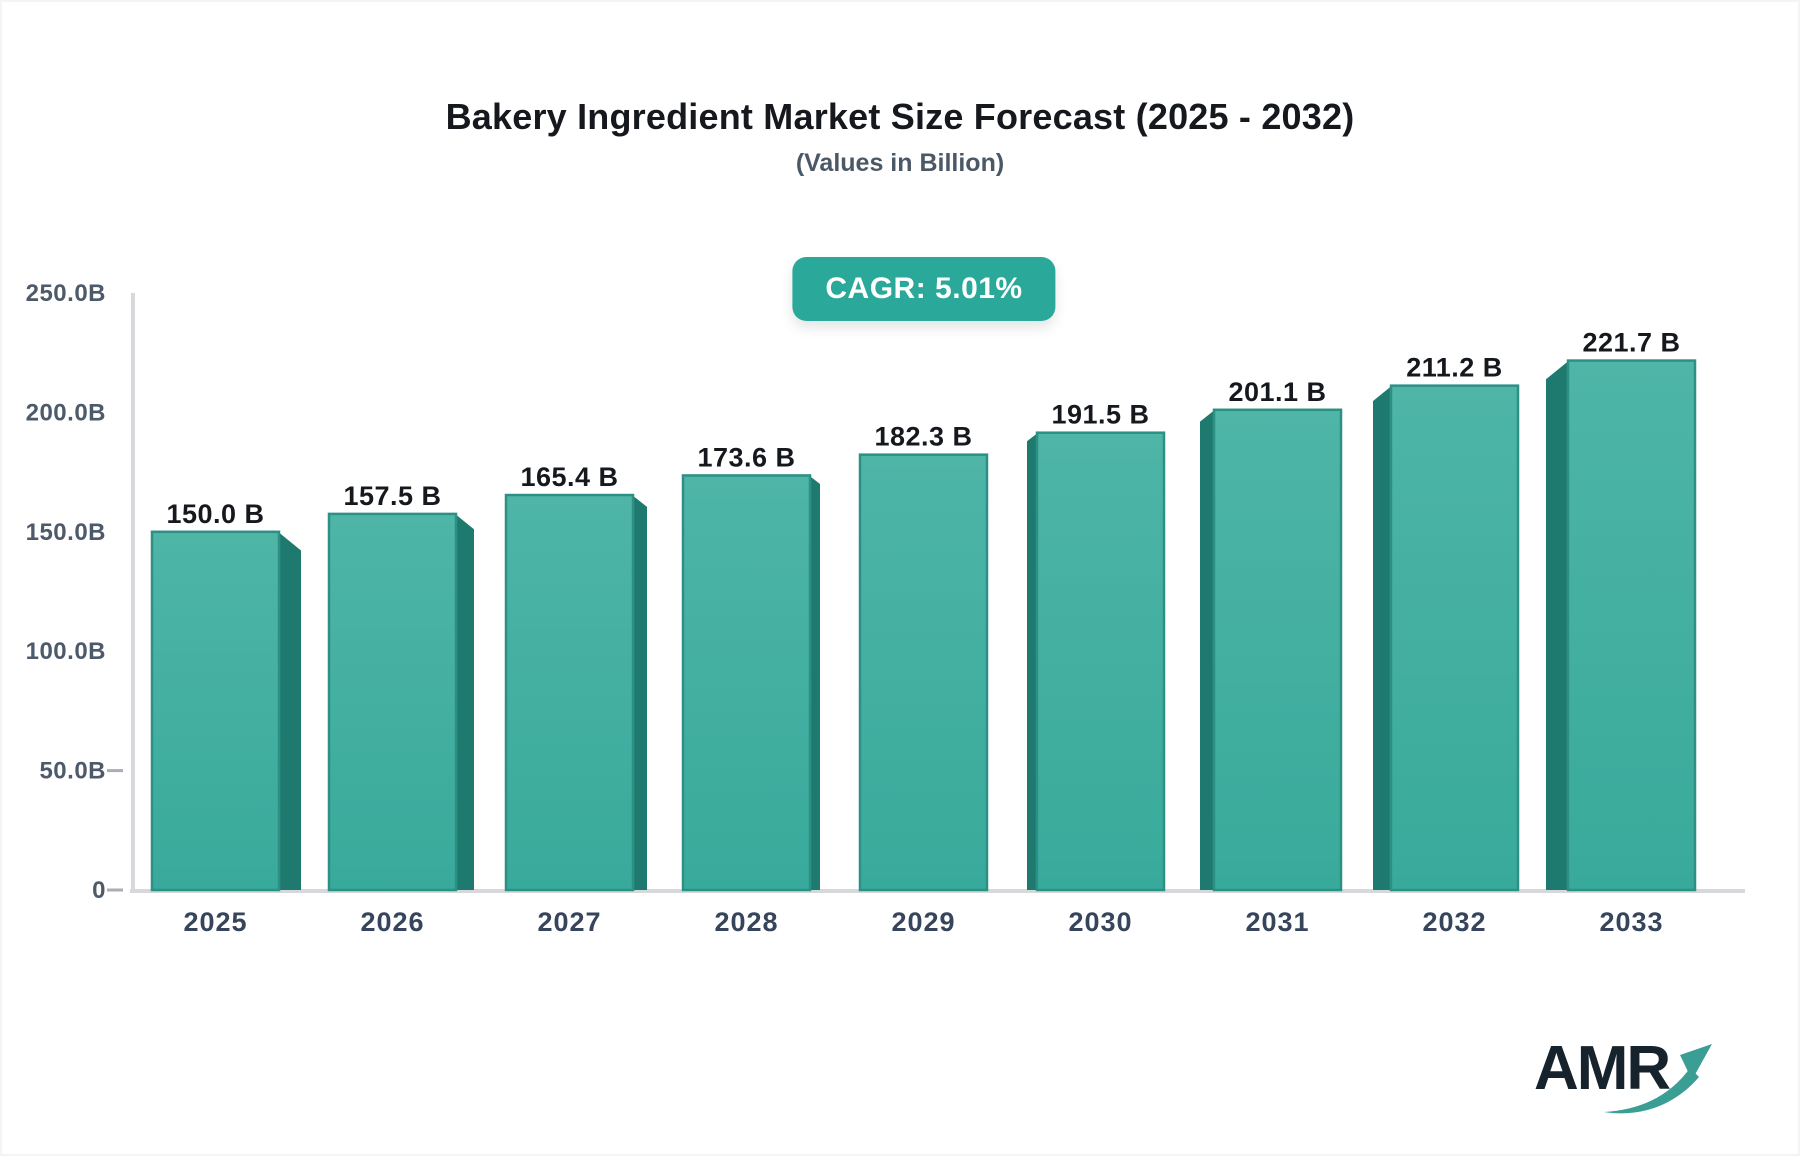  I want to click on bar-group-2028: 173.6 B 2028, so click(750, 689).